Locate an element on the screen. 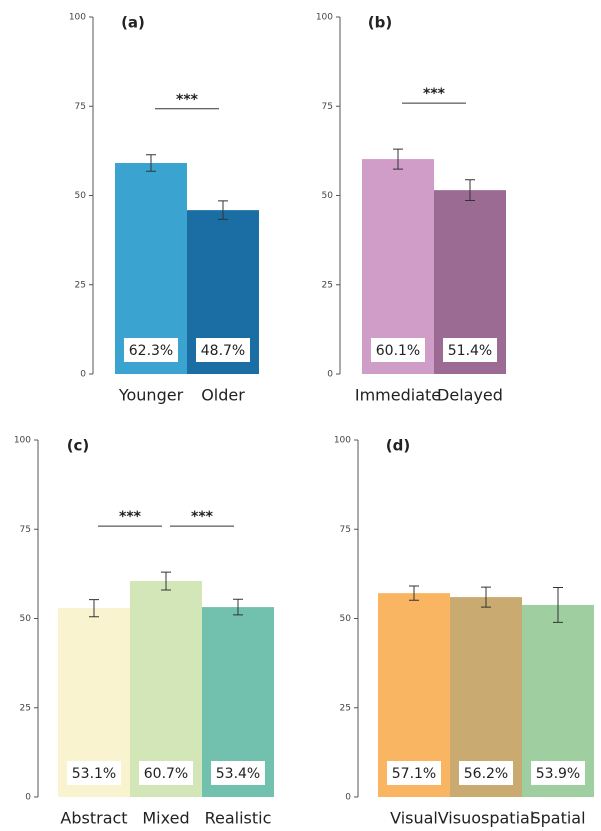  value-label: 60.7% is located at coordinates (166, 774).